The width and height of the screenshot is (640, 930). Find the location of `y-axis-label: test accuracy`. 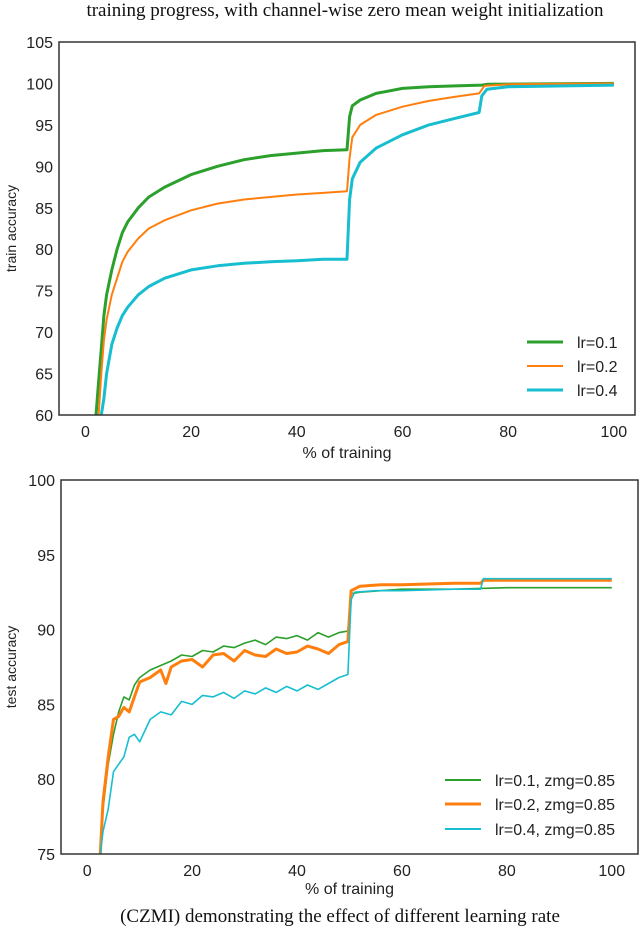

y-axis-label: test accuracy is located at coordinates (11, 667).